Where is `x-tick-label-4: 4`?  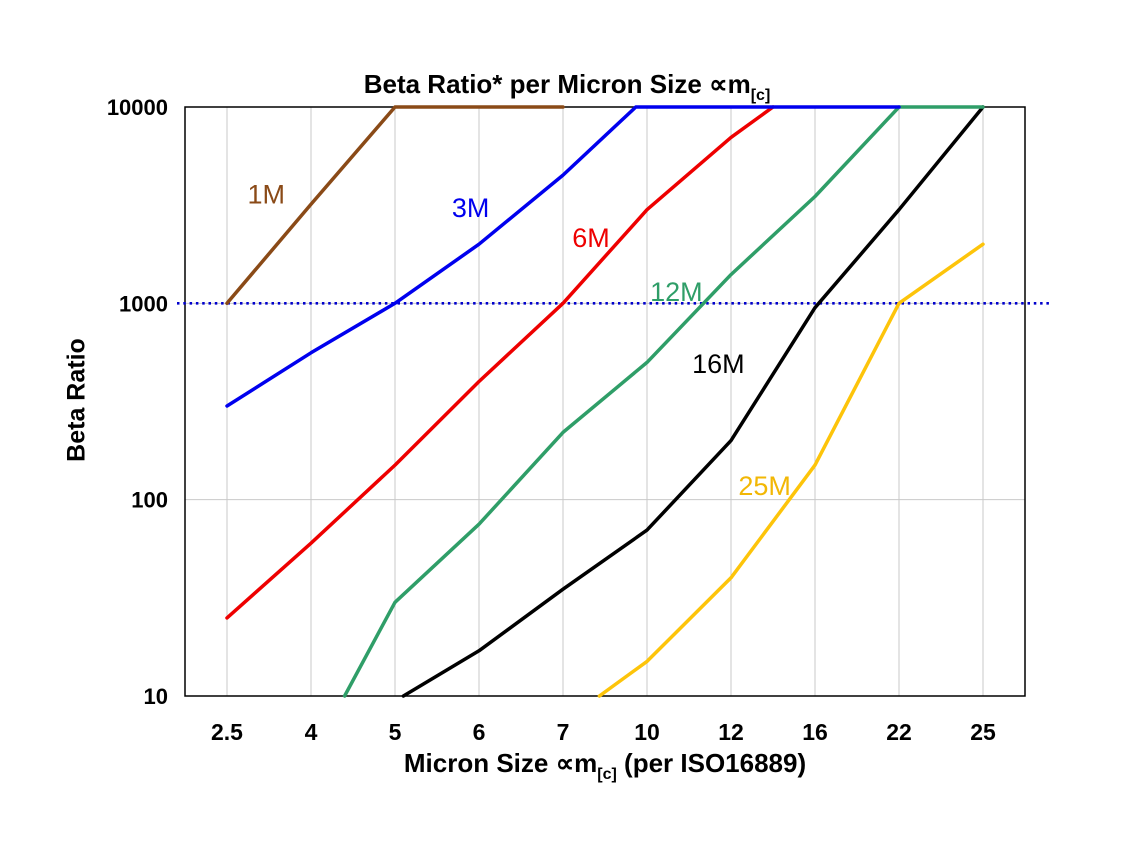 x-tick-label-4: 4 is located at coordinates (311, 732).